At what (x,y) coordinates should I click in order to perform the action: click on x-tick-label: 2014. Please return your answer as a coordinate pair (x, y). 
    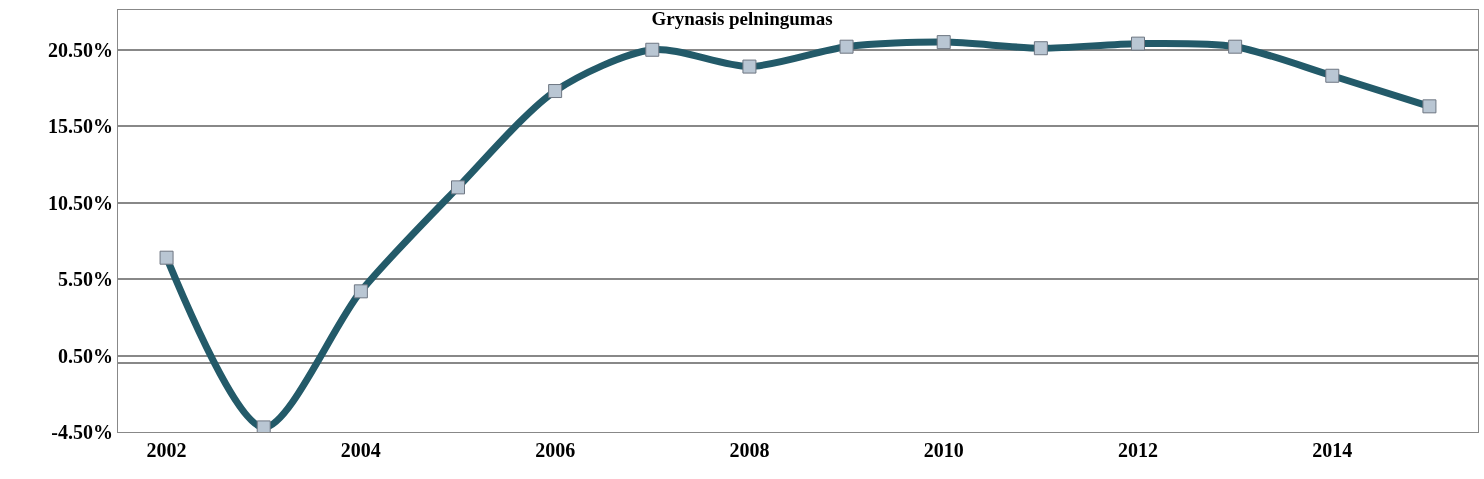
    Looking at the image, I should click on (1332, 450).